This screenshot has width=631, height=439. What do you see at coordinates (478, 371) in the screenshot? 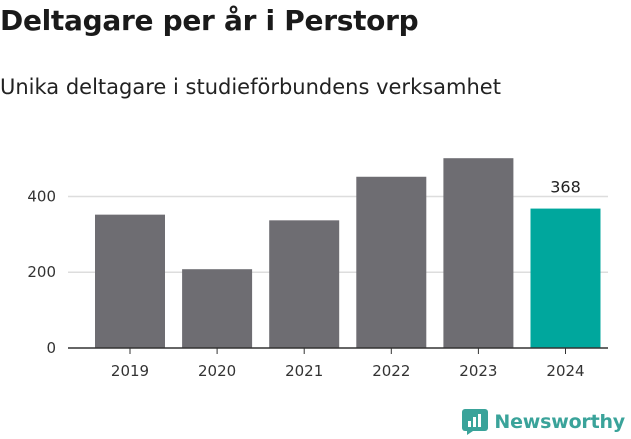
I see `x-tick-label: 2023` at bounding box center [478, 371].